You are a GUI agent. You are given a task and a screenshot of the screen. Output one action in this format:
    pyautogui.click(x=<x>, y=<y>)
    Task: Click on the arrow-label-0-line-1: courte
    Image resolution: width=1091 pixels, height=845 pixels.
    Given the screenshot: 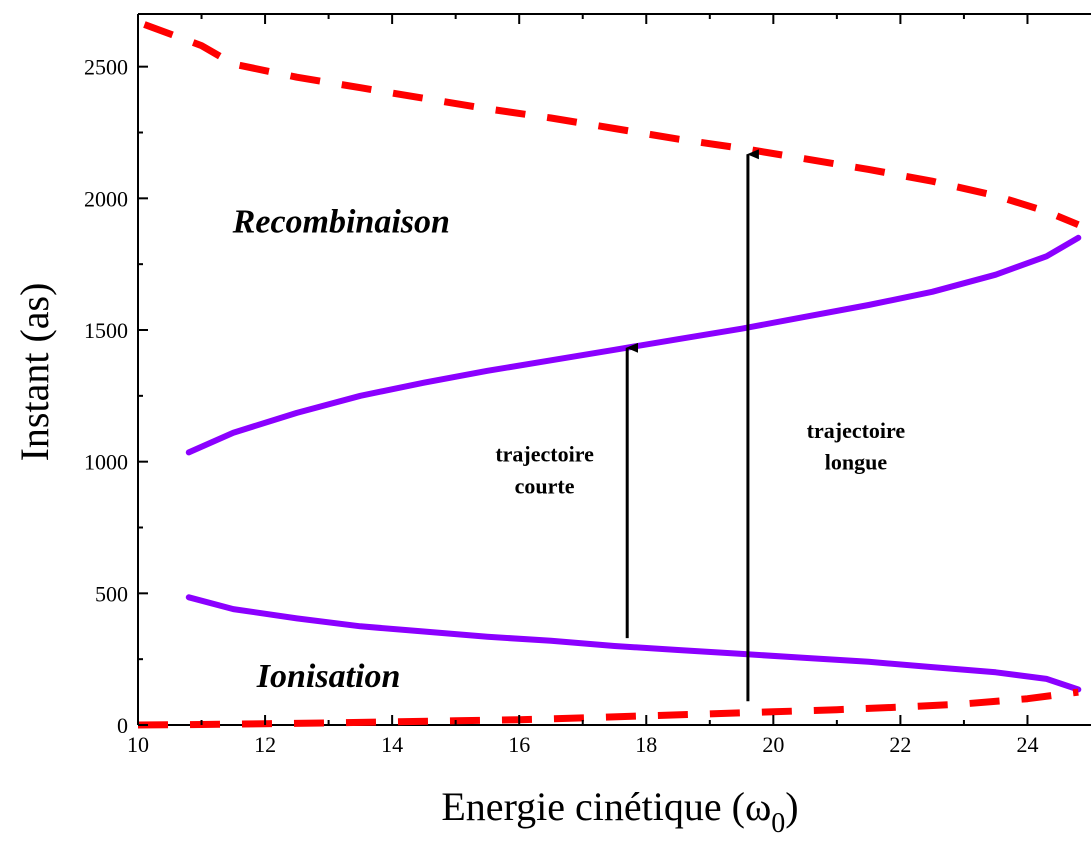 What is the action you would take?
    pyautogui.click(x=545, y=485)
    